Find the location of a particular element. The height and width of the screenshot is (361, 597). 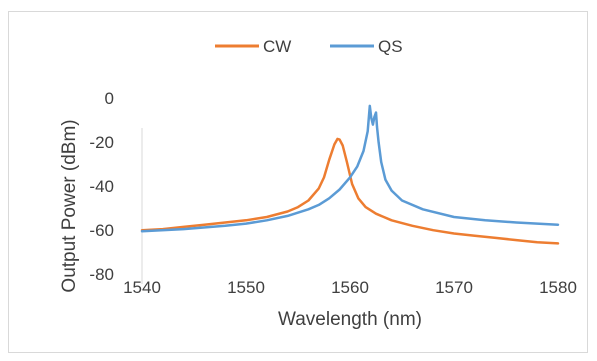

x-axis-title: Wavelength (nm) is located at coordinates (350, 319).